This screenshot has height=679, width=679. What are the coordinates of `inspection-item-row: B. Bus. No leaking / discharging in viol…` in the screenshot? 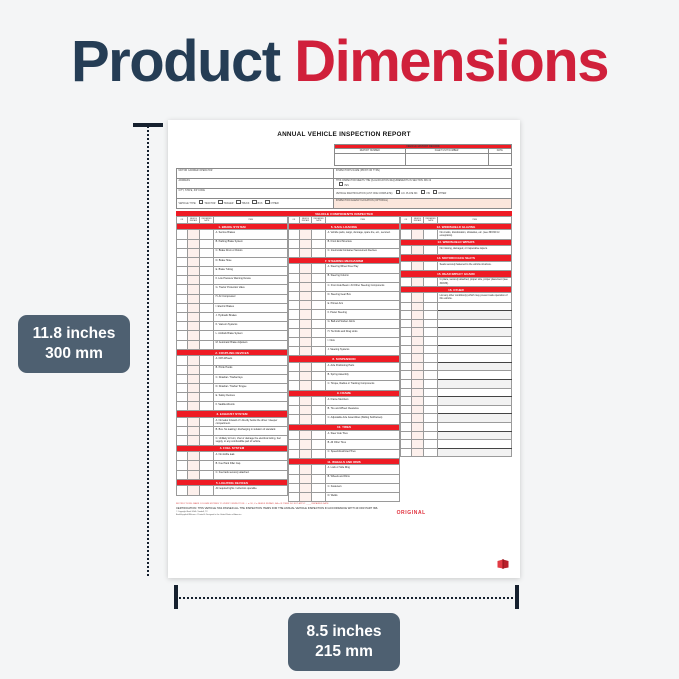 It's located at (232, 431).